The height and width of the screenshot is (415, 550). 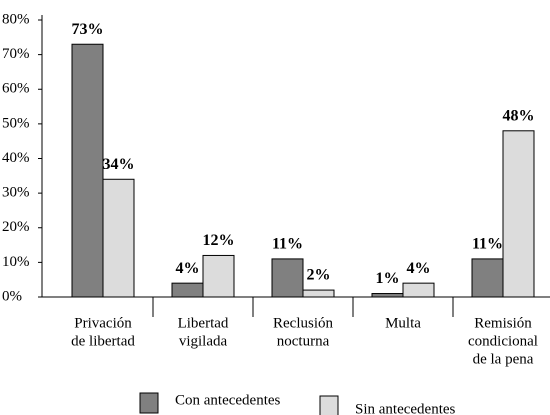 I want to click on y-tick-label: 70%, so click(x=16, y=54).